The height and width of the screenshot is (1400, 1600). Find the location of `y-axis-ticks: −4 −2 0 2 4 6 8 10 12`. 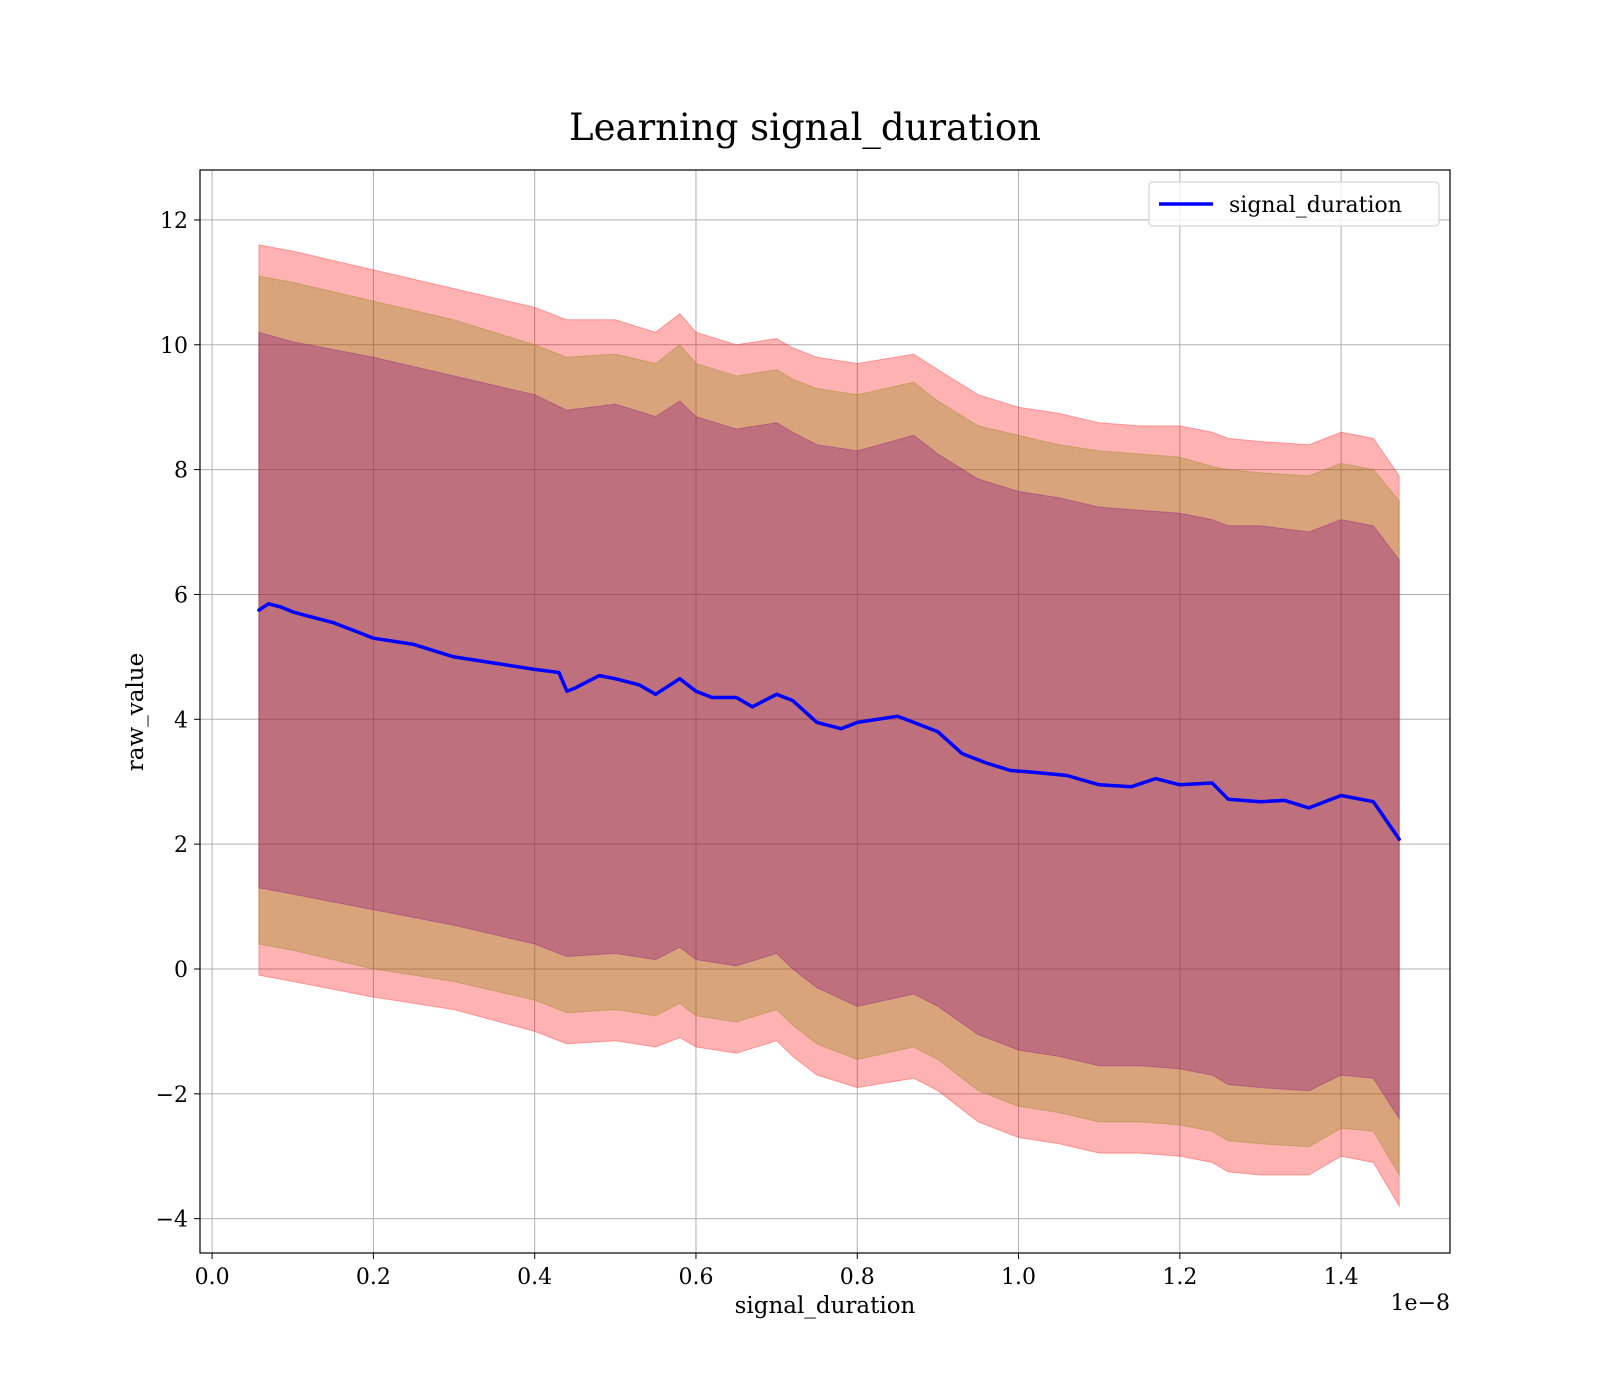

y-axis-ticks: −4 −2 0 2 4 6 8 10 12 is located at coordinates (178, 721).